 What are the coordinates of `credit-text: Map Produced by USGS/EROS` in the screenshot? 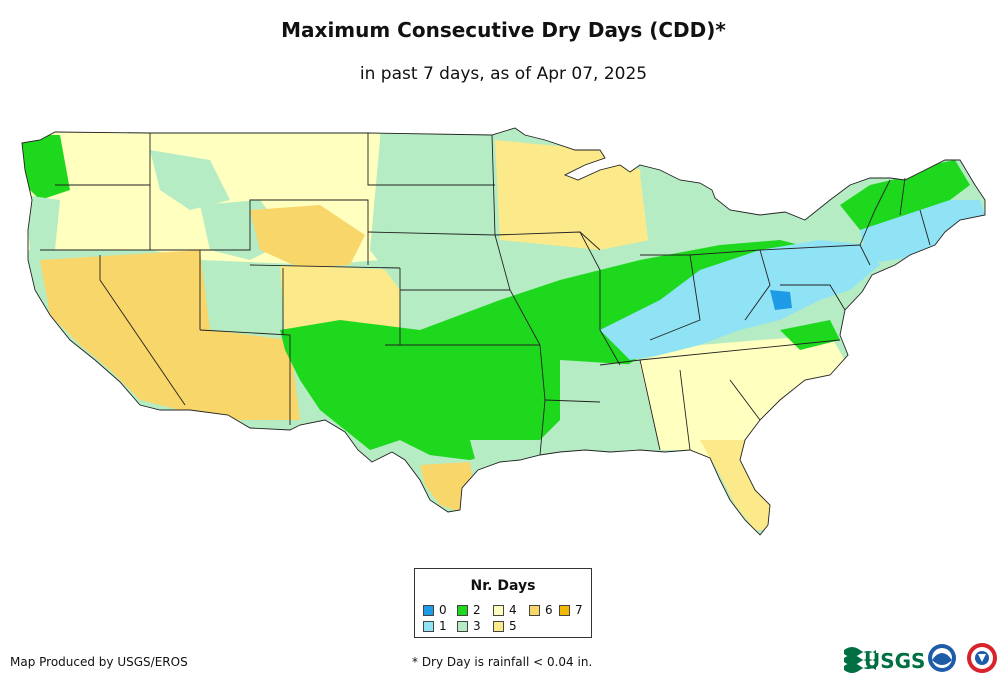 It's located at (99, 662).